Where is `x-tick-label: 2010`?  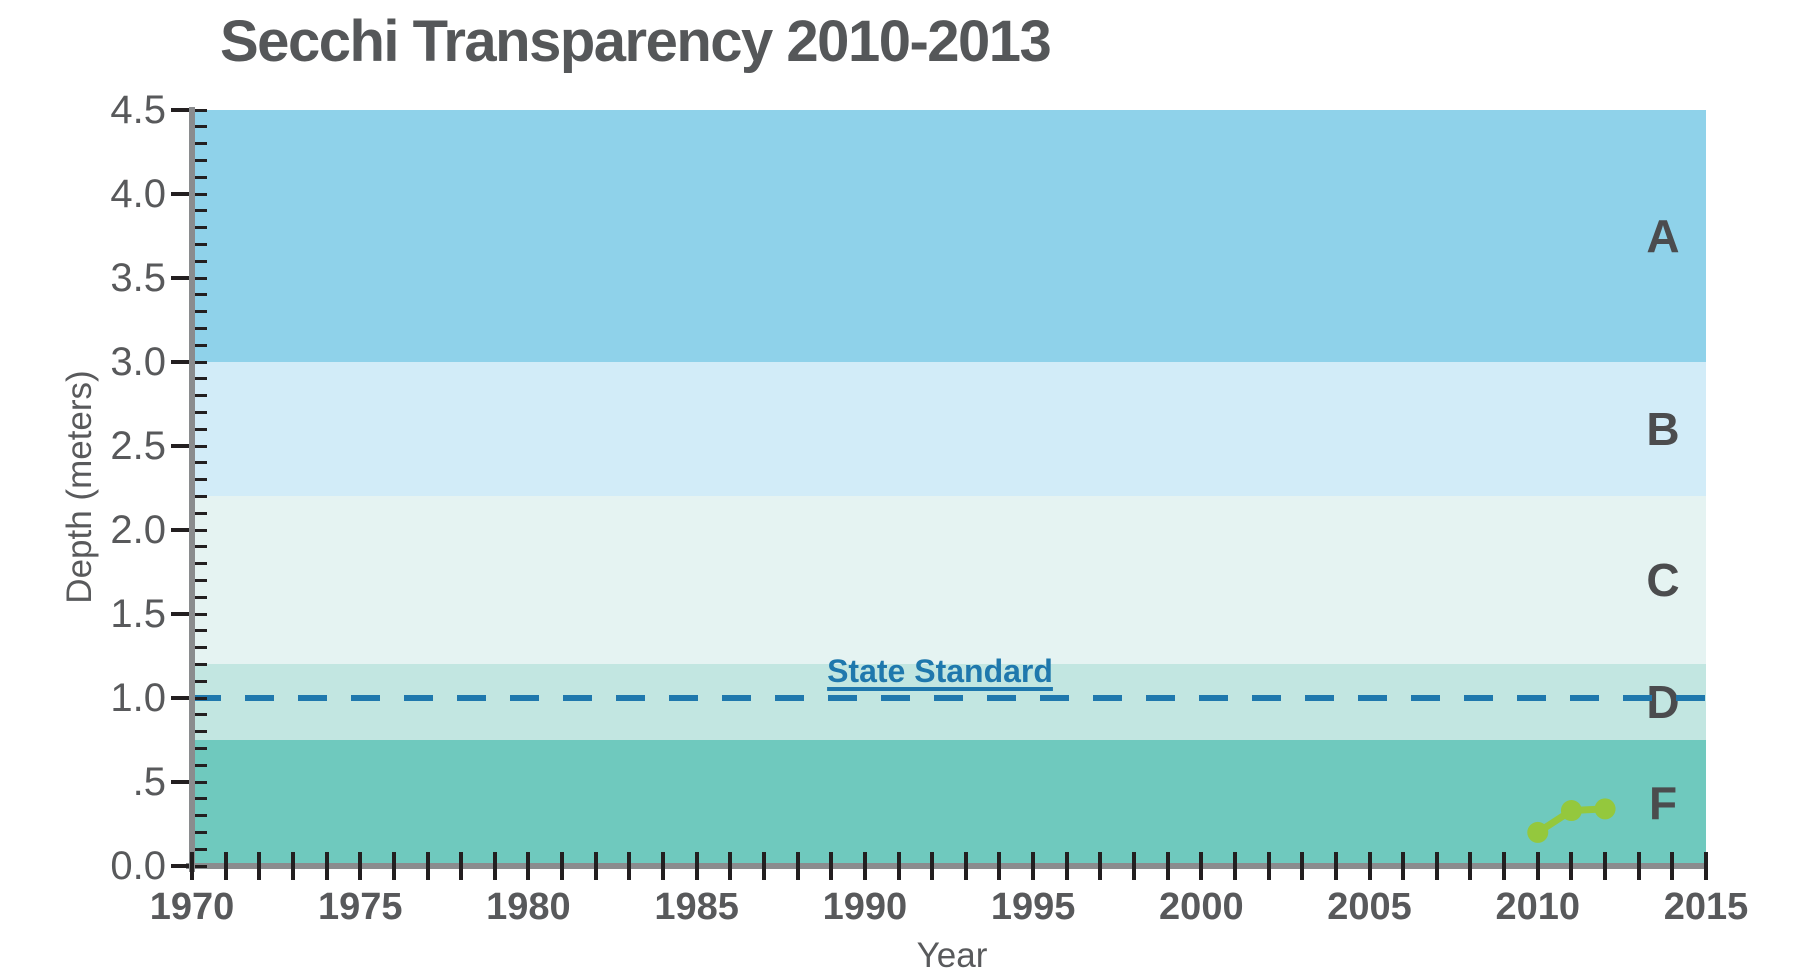 x-tick-label: 2010 is located at coordinates (1538, 907).